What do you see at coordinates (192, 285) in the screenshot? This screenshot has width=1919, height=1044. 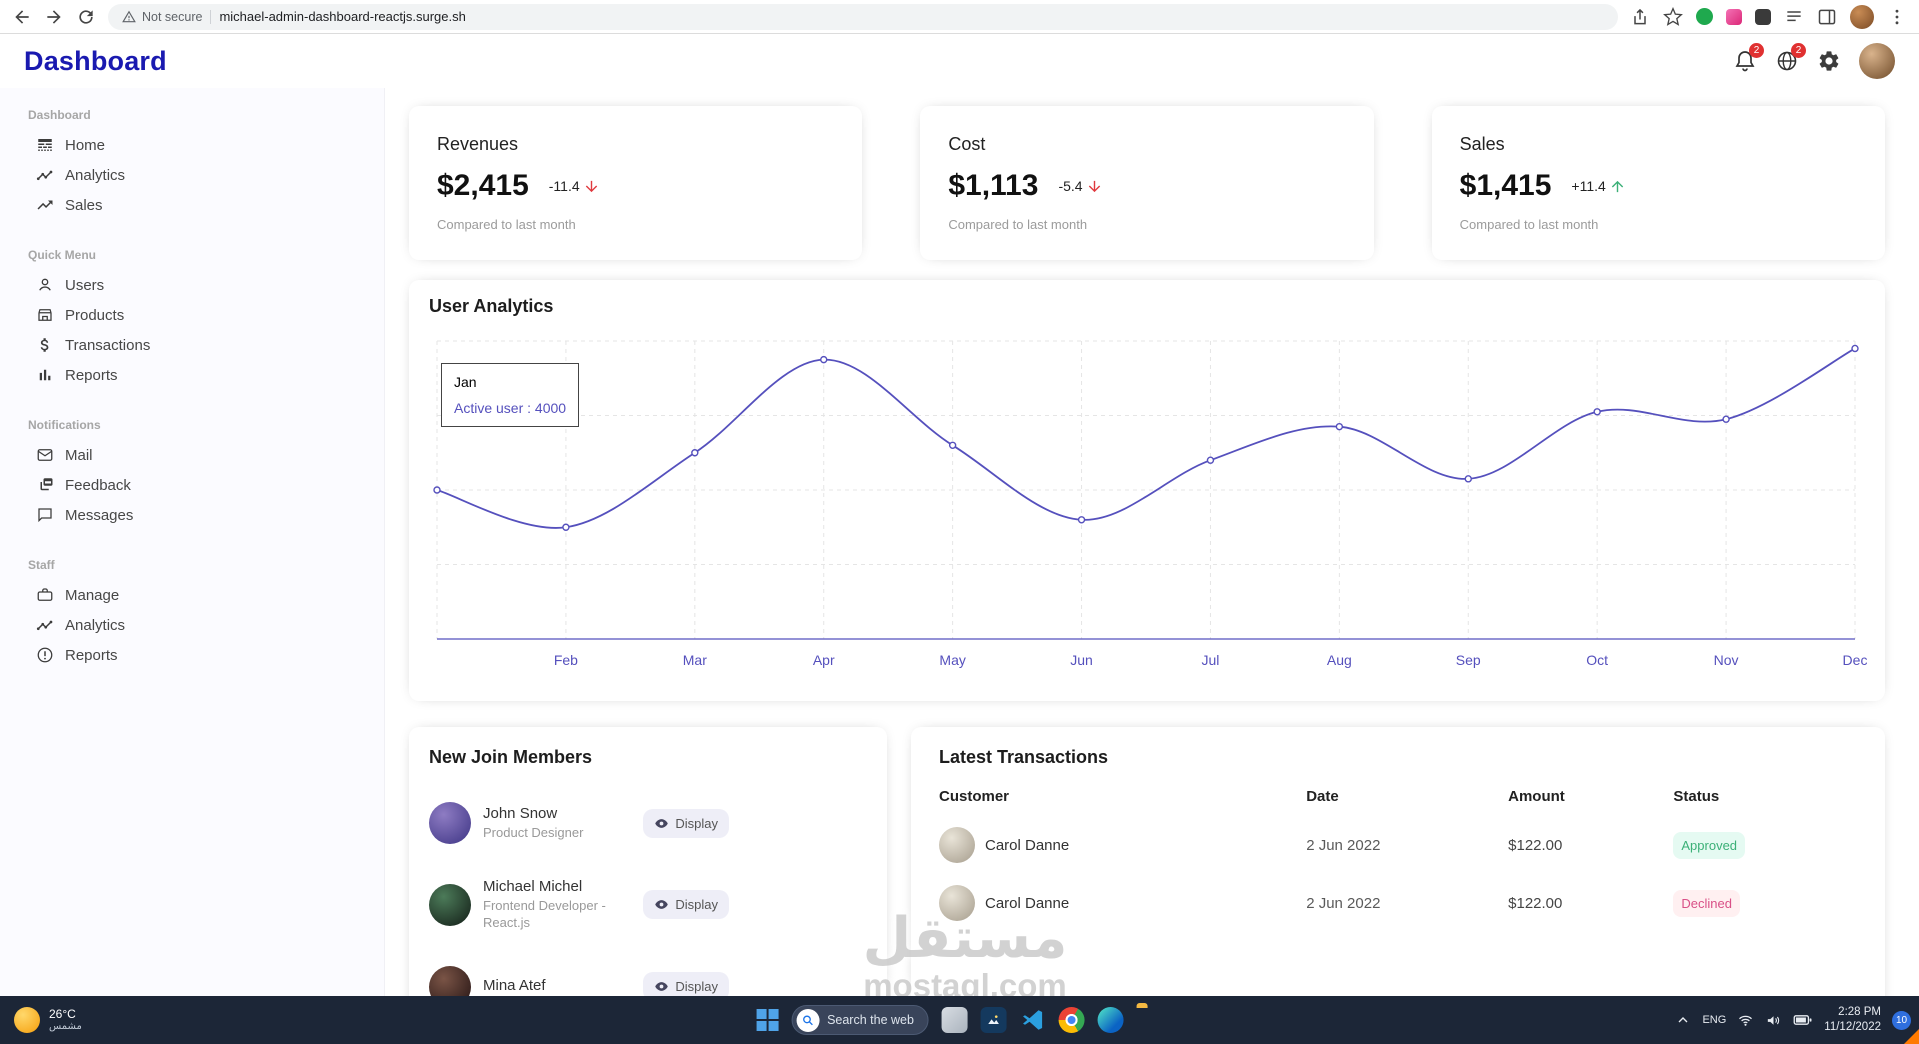 I see `sidebar-item-users: Users` at bounding box center [192, 285].